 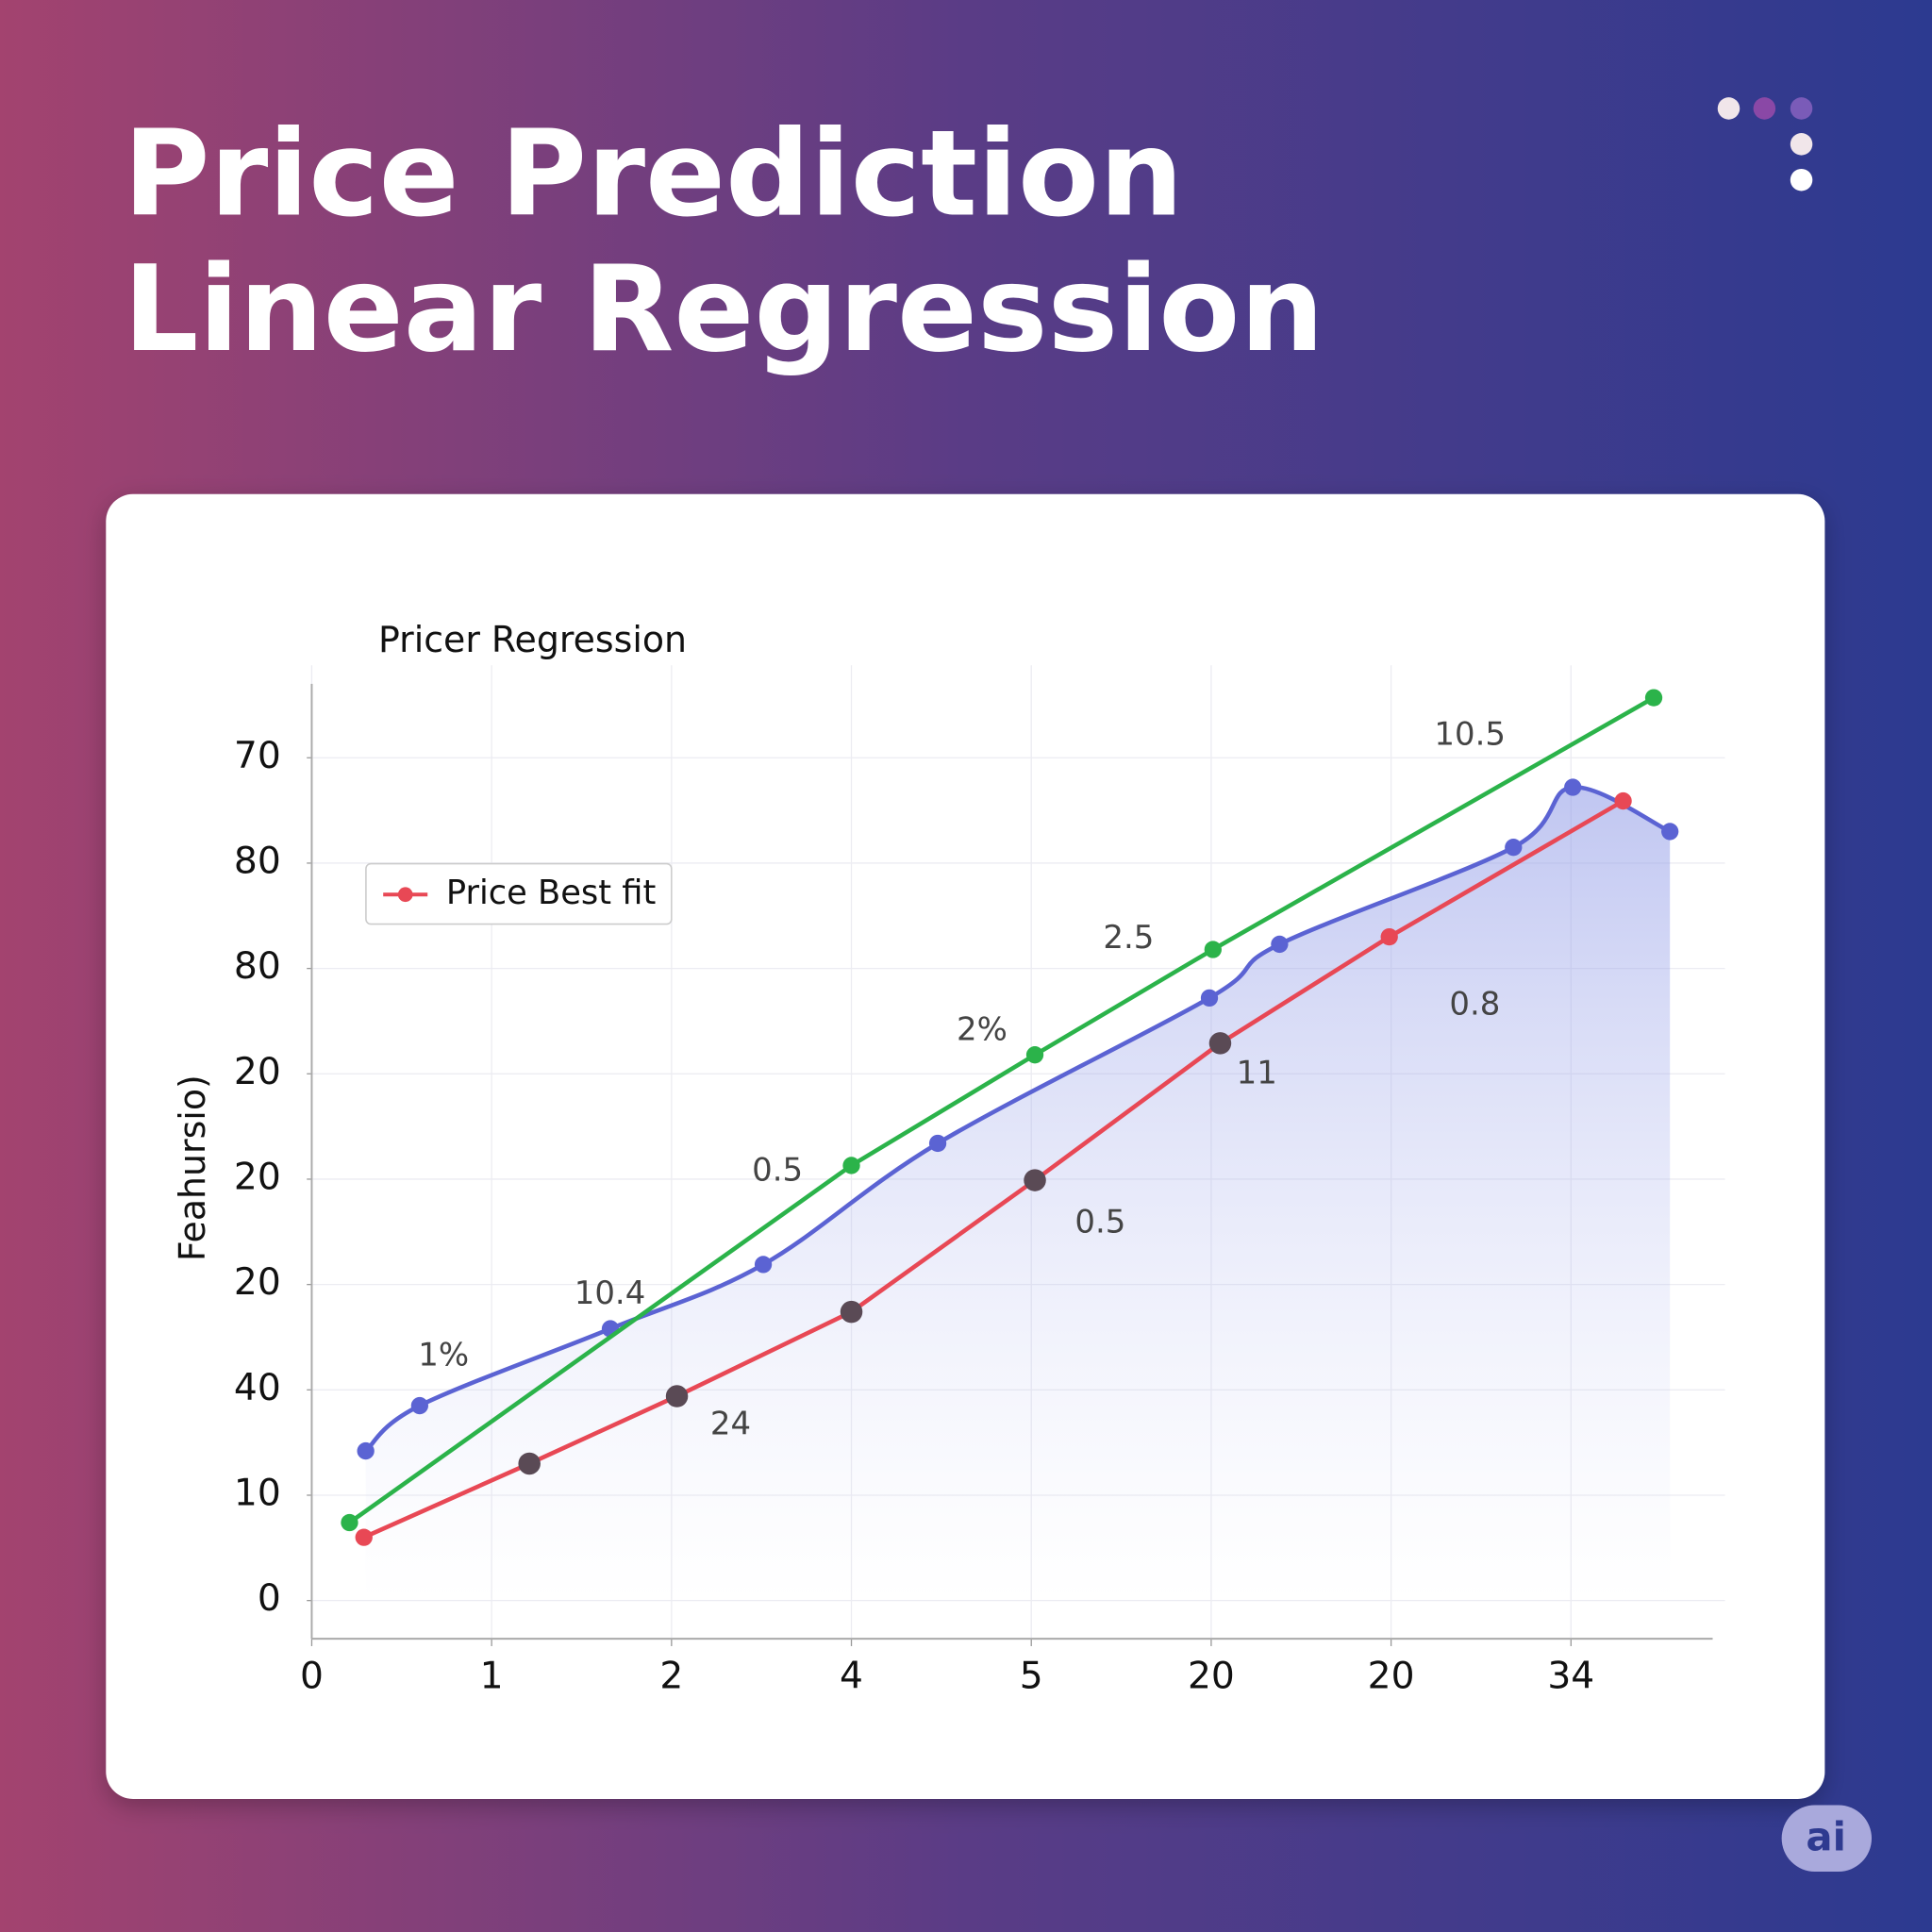 I want to click on x-tick-label: 34, so click(x=1571, y=1676).